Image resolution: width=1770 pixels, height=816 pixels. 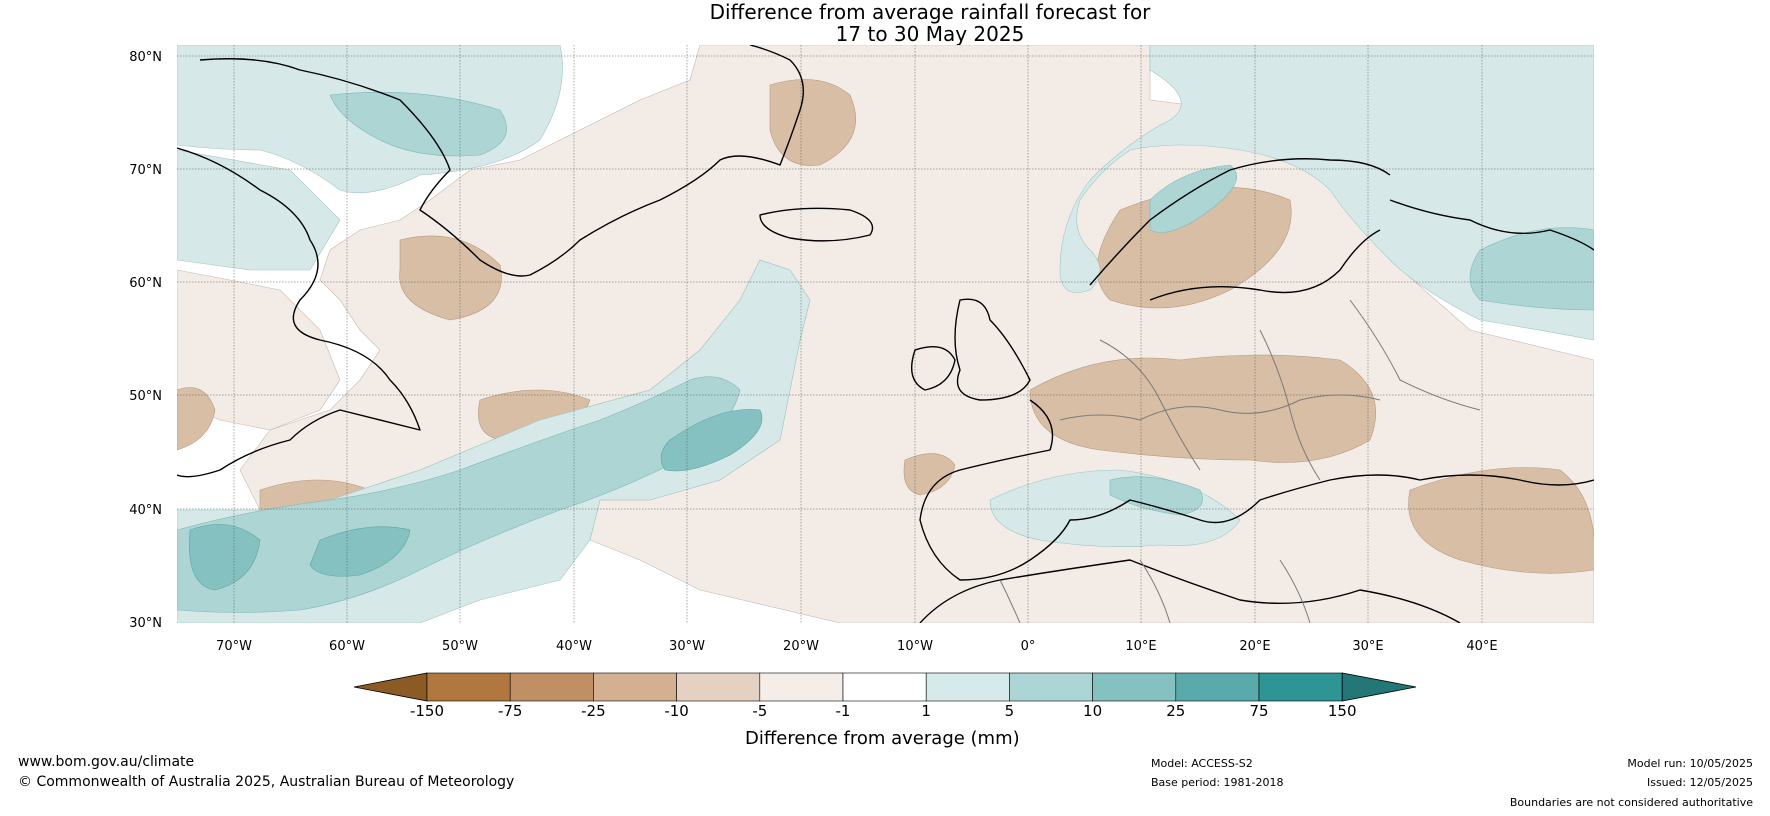 I want to click on wet-light-barents, so click(x=1326, y=193).